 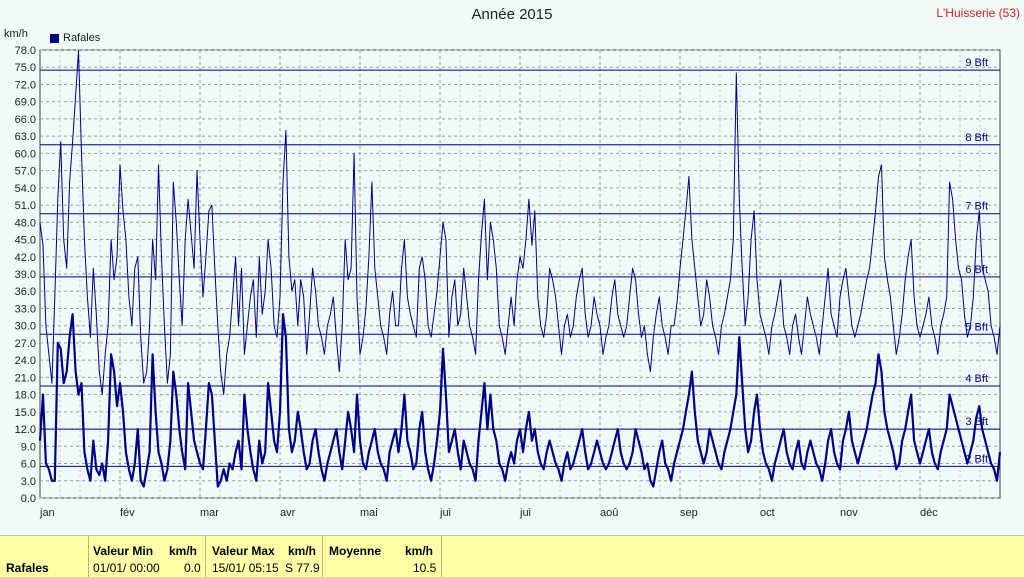 I want to click on y-tick-label: 27.0, so click(x=25, y=344).